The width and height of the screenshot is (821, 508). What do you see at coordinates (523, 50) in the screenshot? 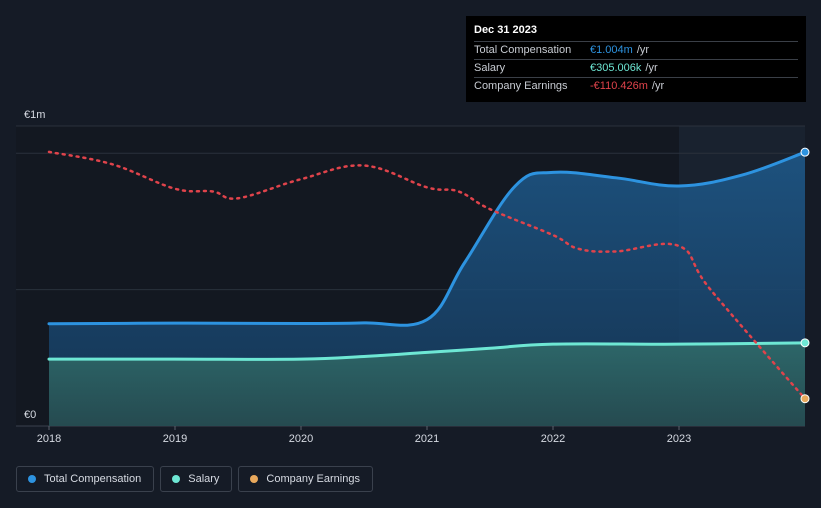
I see `tooltip-label: Total Compensation` at bounding box center [523, 50].